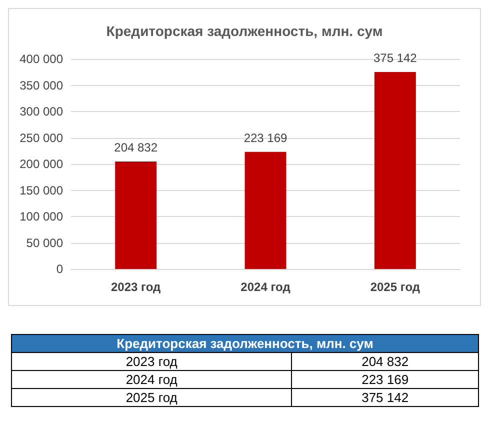 The height and width of the screenshot is (424, 489). What do you see at coordinates (42, 111) in the screenshot?
I see `y-tick-label: 300 000` at bounding box center [42, 111].